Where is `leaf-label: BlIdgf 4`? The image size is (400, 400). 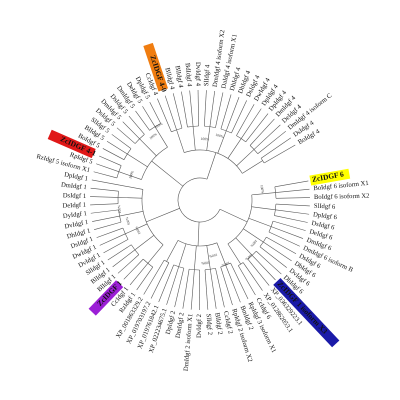 leaf-label: BlIdgf 4 is located at coordinates (178, 77).